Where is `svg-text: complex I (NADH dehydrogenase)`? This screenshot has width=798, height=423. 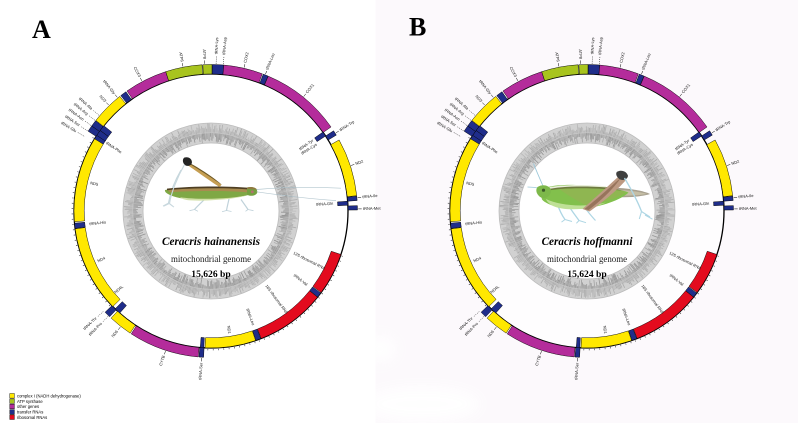 svg-text: complex I (NADH dehydrogenase) is located at coordinates (49, 396).